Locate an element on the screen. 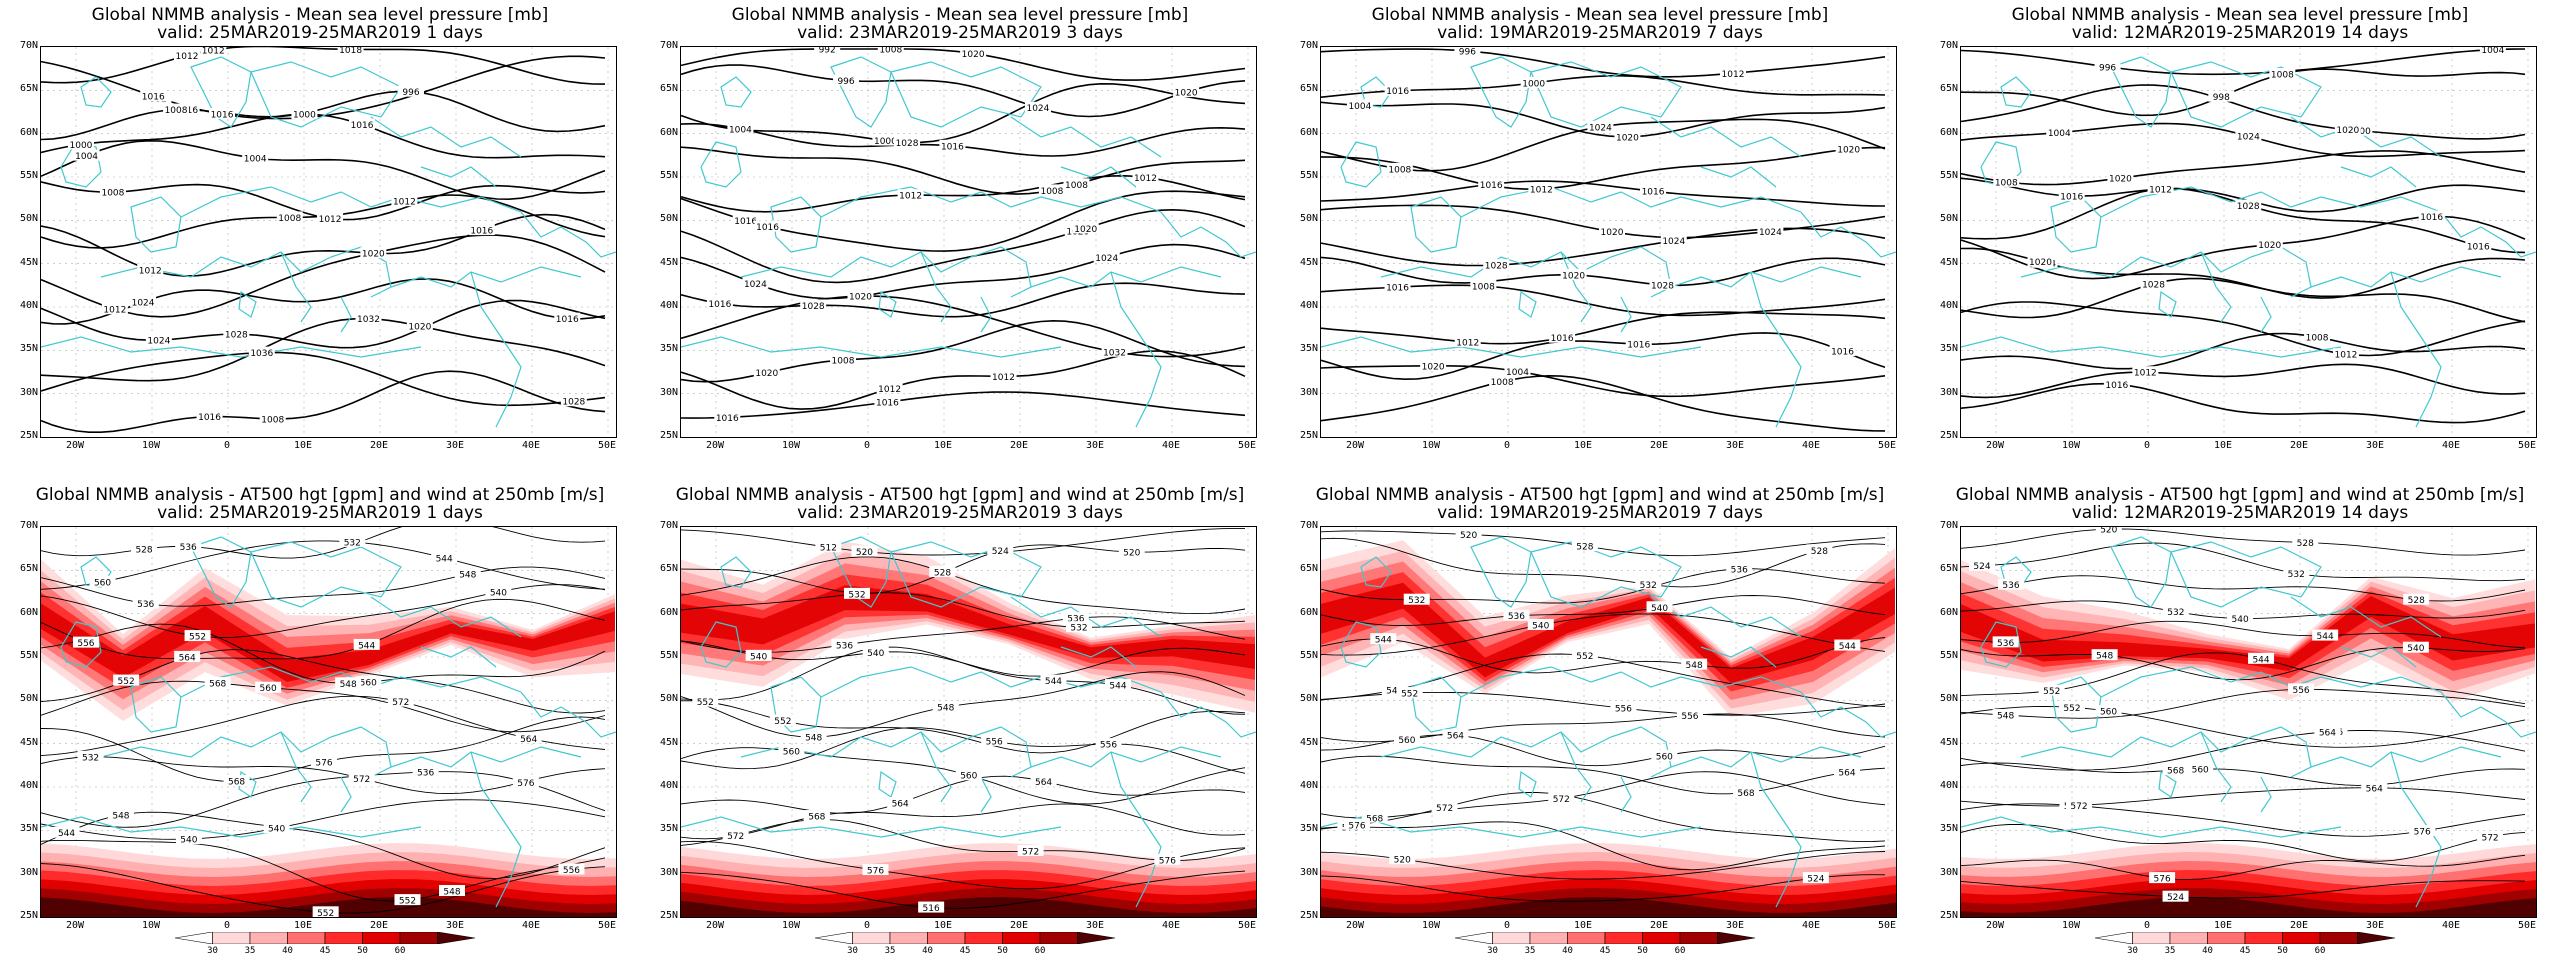  latitude-label: 45N is located at coordinates (28, 262).